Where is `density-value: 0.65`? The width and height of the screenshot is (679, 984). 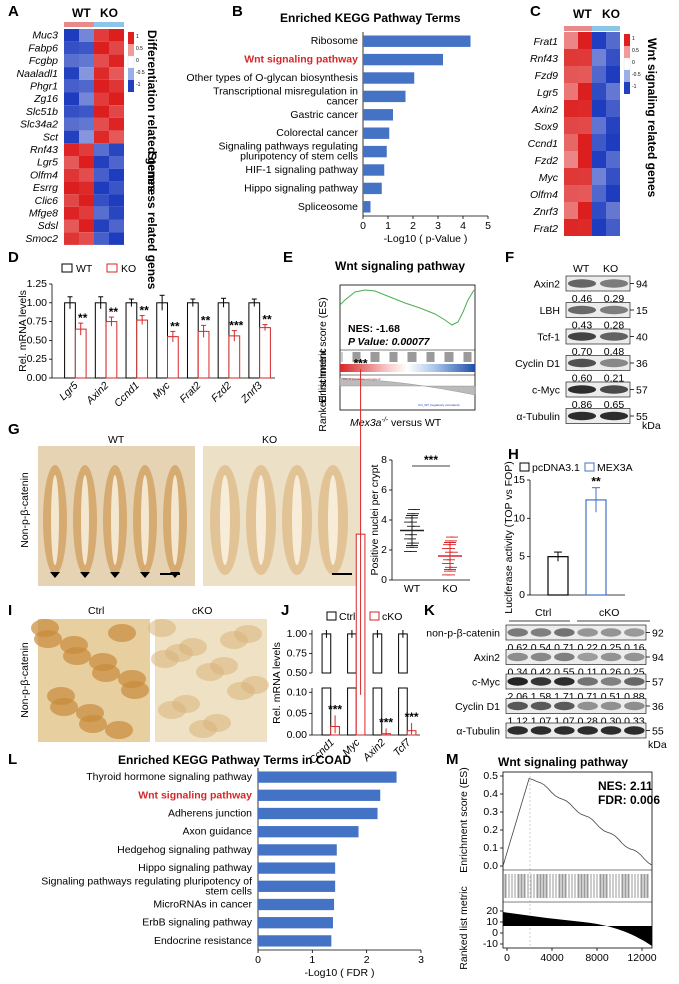 density-value: 0.65 is located at coordinates (614, 405).